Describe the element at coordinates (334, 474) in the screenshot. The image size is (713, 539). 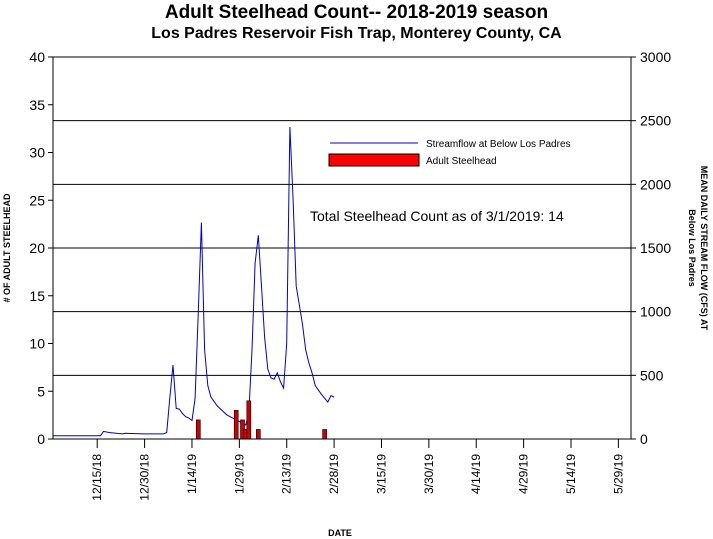
I see `x-axis-tick-label: 2/28/19` at that location.